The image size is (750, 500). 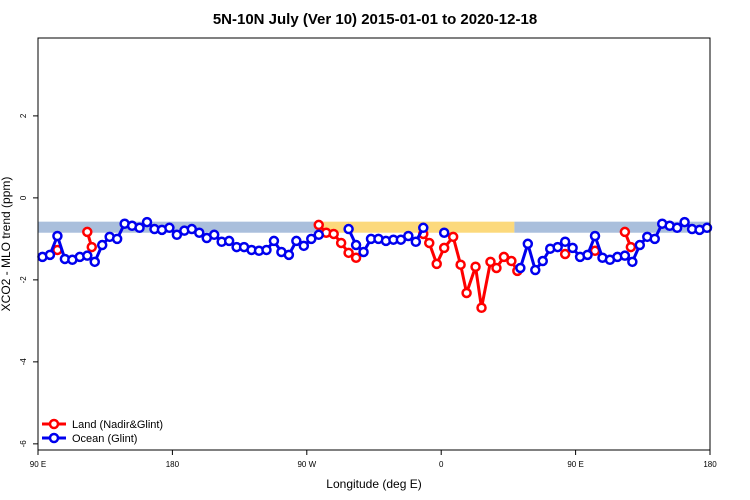 What do you see at coordinates (117, 425) in the screenshot?
I see `legend-label: Land (Nadir&Glint)` at bounding box center [117, 425].